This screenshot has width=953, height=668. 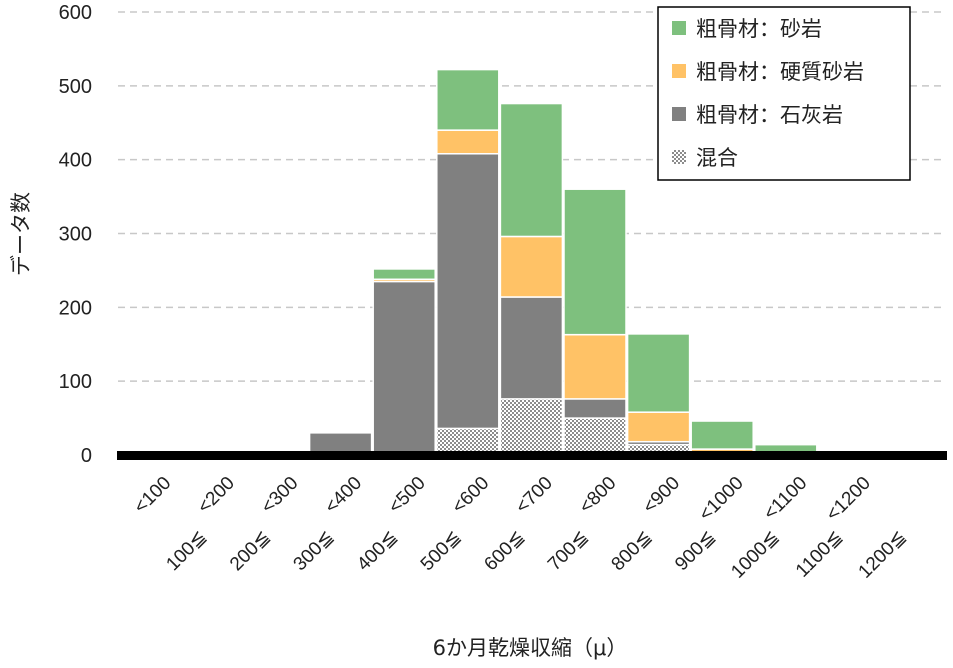 I want to click on x-tick-label-upper: <300, so click(x=279, y=495).